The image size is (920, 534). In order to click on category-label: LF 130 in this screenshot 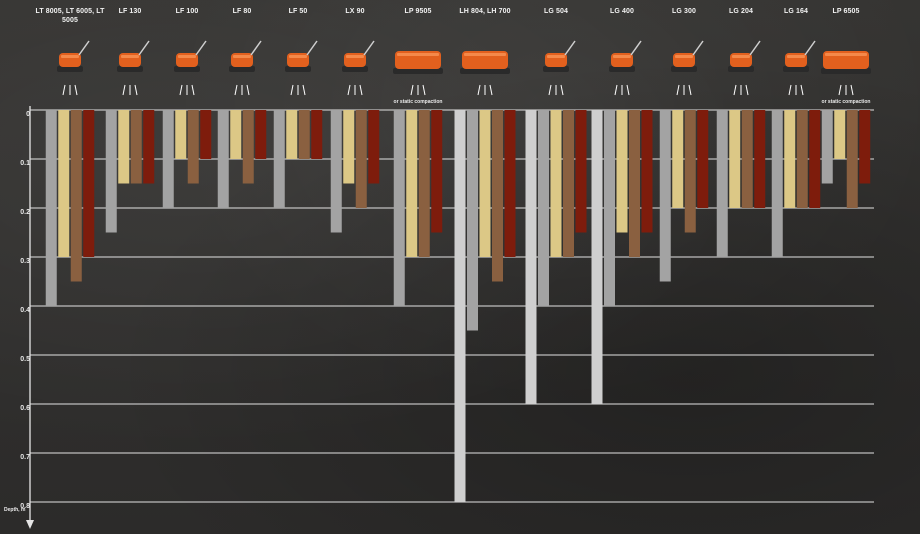, I will do `click(130, 11)`.